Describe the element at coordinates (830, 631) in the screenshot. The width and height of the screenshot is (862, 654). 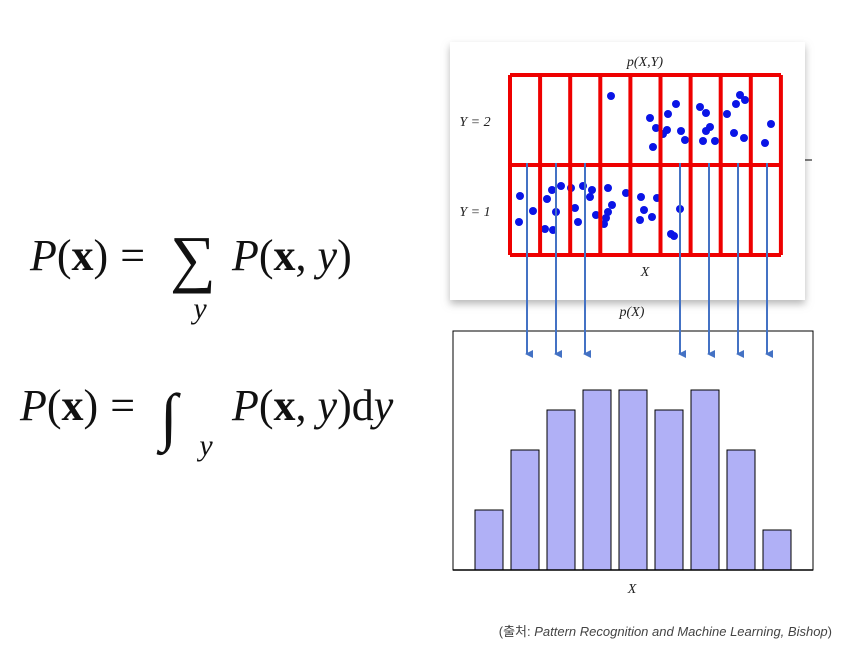
I see `caption-suffix: )` at that location.